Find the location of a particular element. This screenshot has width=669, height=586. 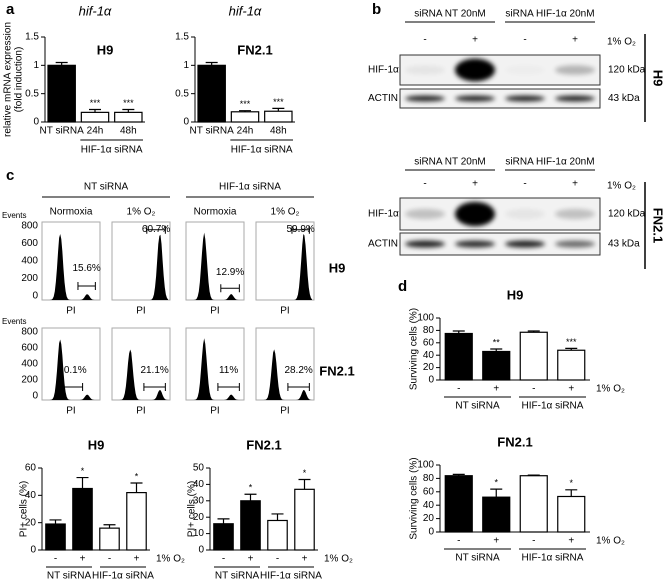

y-tick-label: 10 is located at coordinates (199, 533).